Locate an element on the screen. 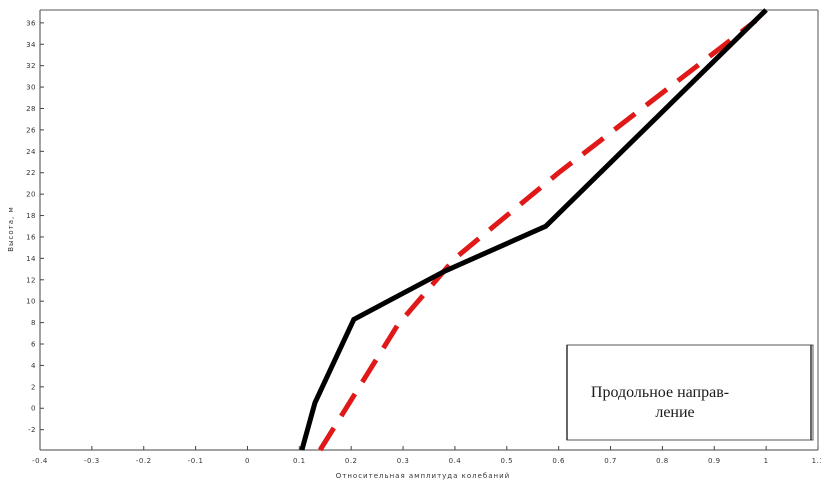 This screenshot has width=821, height=481. x-tick-label: 0.2 is located at coordinates (351, 461).